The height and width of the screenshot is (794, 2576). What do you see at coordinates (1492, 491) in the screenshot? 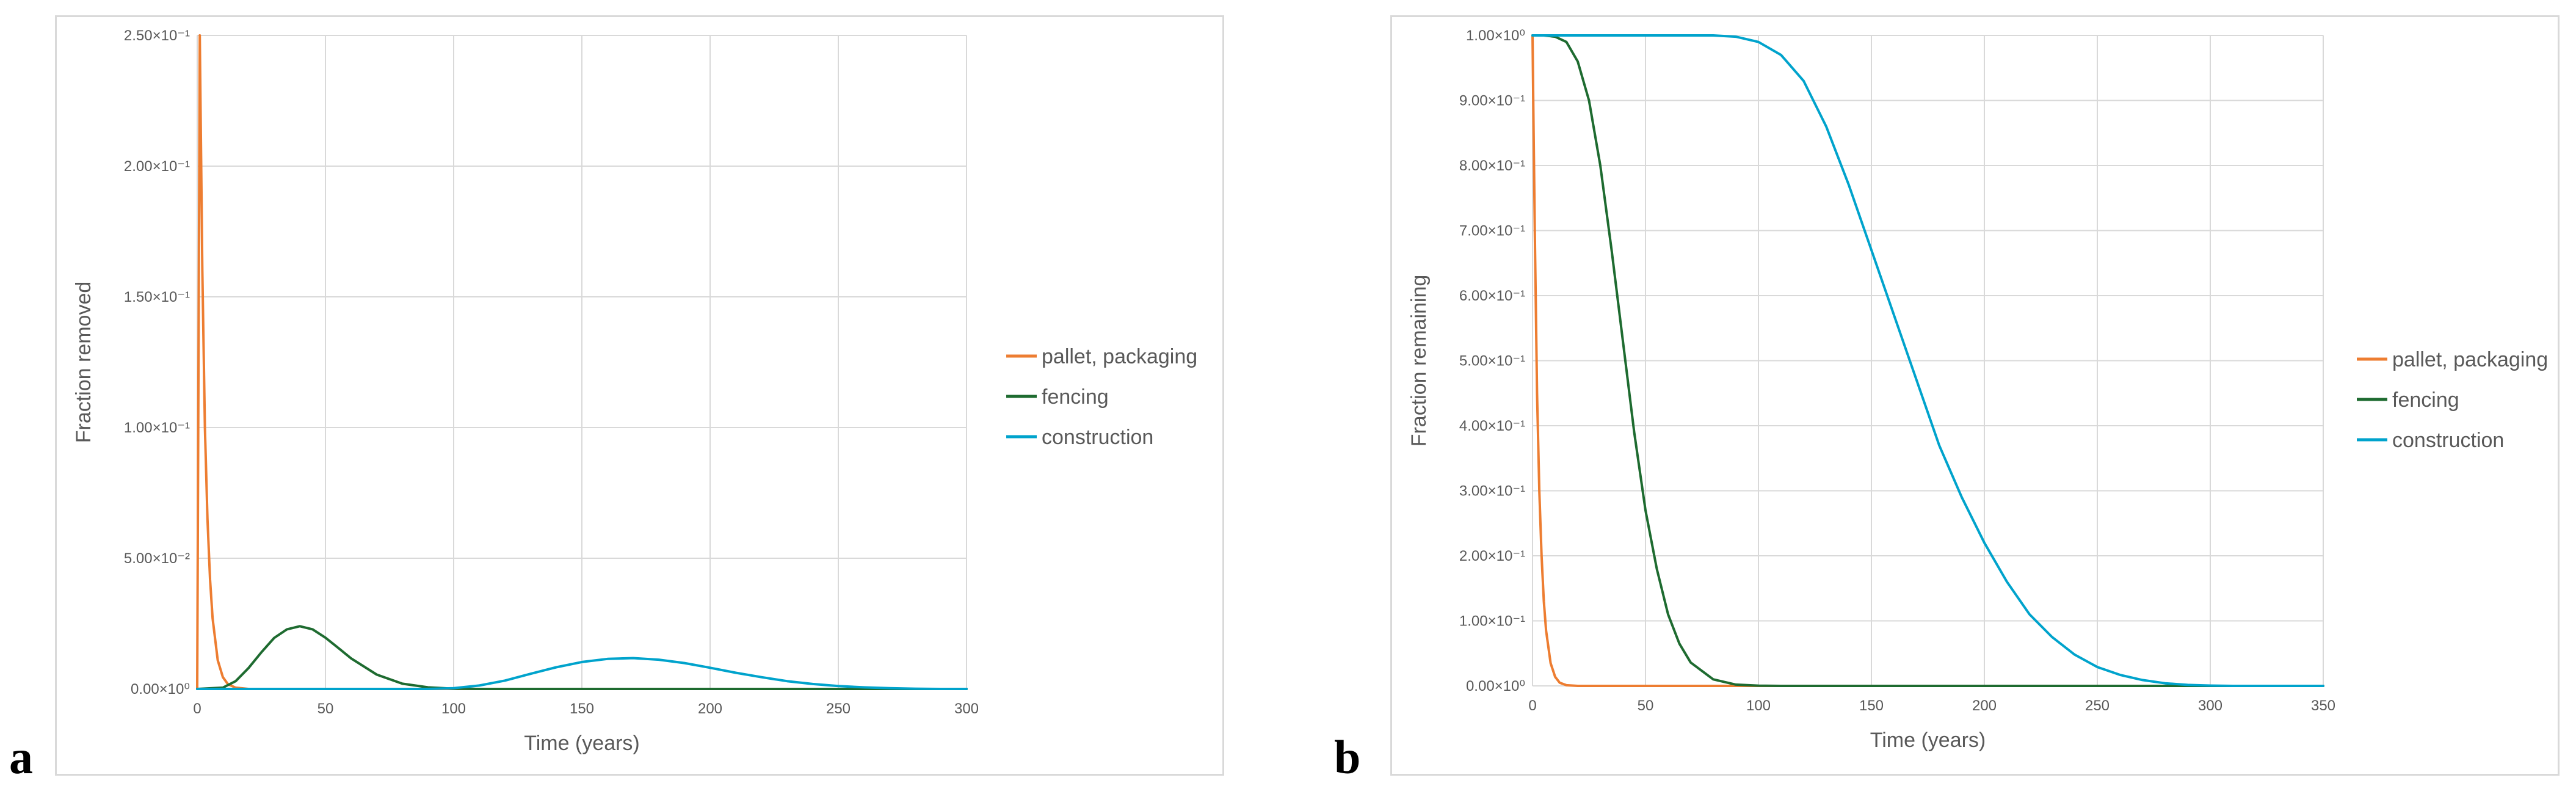
I see `chart-b-y-tick-label: 3.00×10⁻¹` at bounding box center [1492, 491].